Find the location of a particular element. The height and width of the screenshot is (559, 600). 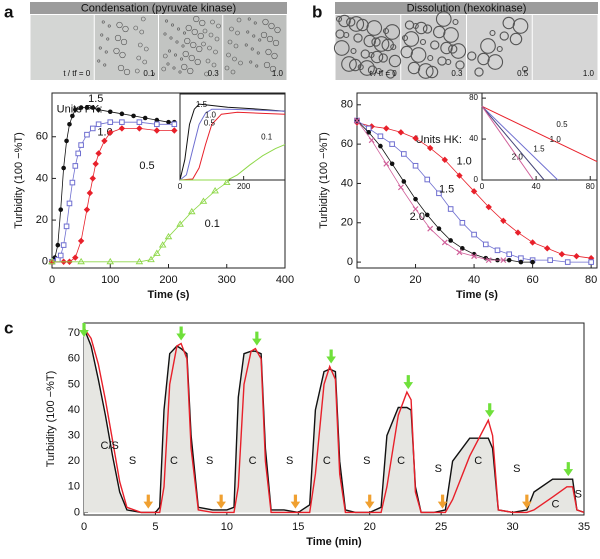

header-bar is located at coordinates (466, 8).